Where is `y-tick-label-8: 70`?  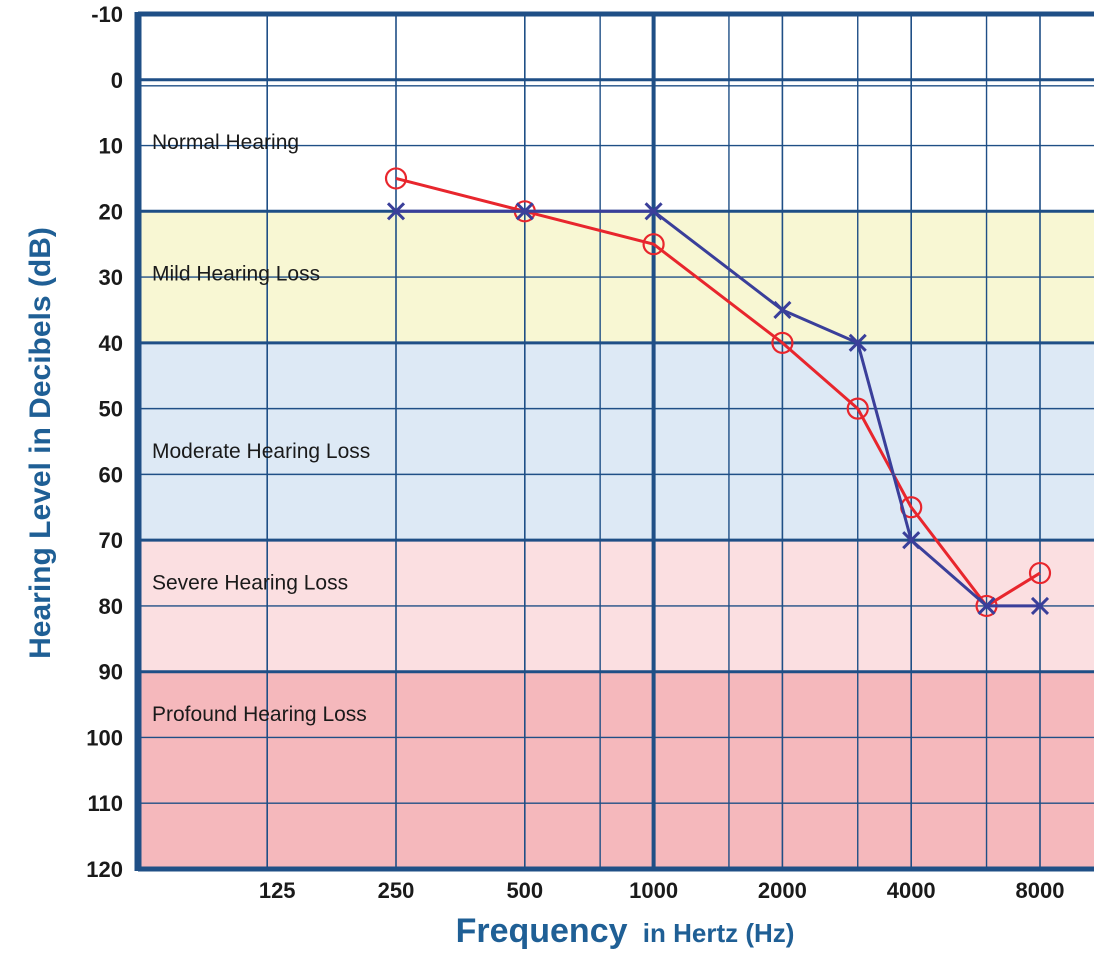 y-tick-label-8: 70 is located at coordinates (111, 540).